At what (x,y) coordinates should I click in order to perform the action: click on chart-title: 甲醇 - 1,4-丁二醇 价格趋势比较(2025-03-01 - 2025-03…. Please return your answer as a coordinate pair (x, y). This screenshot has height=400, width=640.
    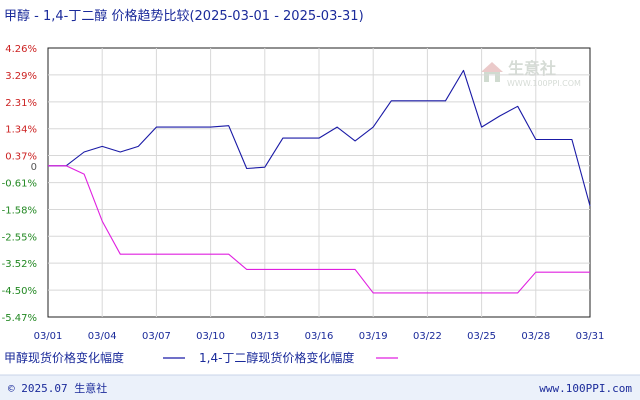
    Looking at the image, I should click on (184, 16).